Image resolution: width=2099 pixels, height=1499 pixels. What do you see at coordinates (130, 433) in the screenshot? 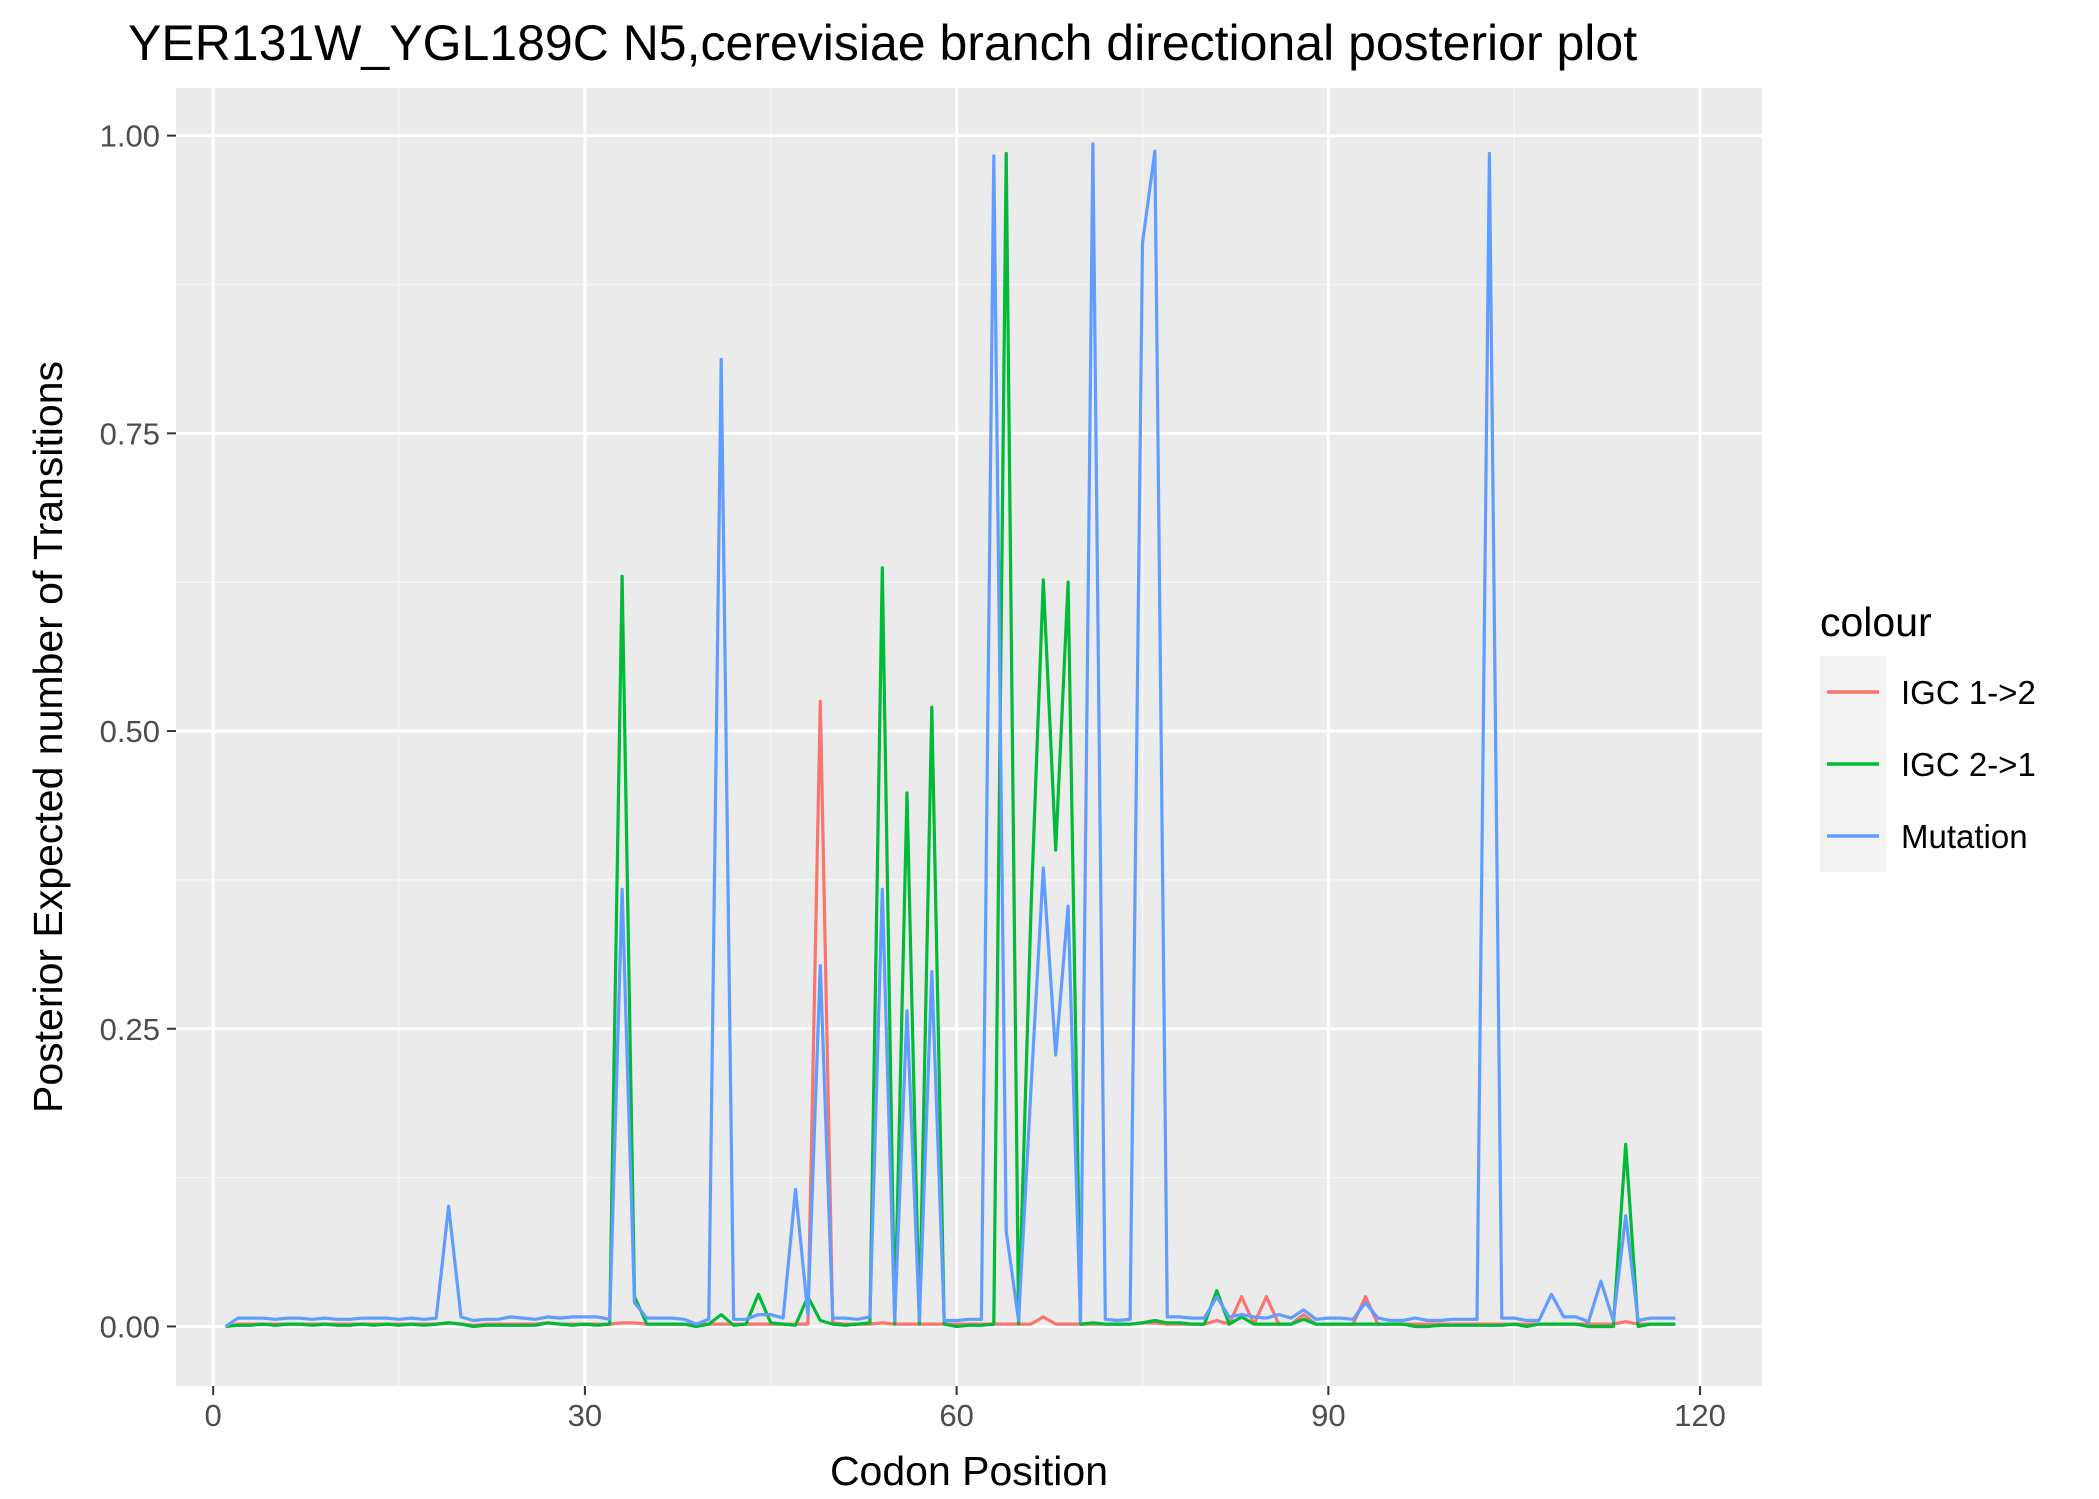
I see `y-tick-label: 0.75` at bounding box center [130, 433].